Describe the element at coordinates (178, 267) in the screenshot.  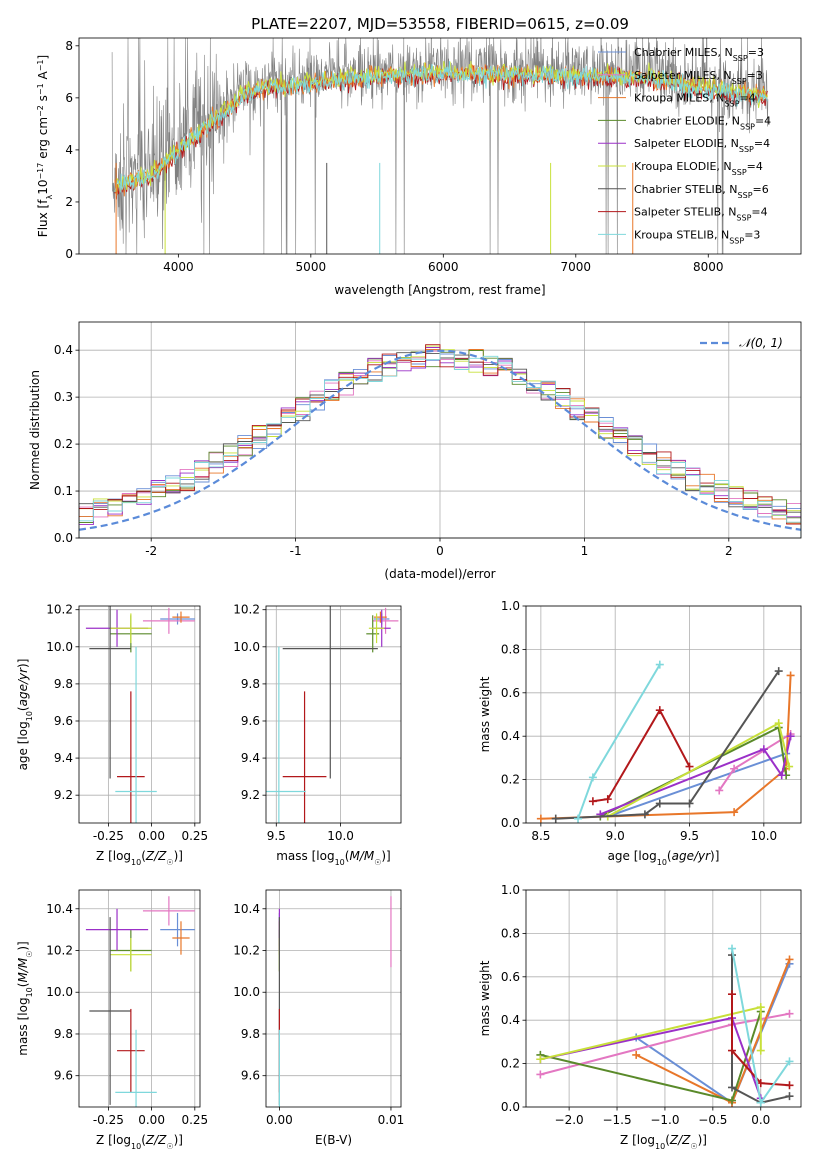
I see `x-tick-label: 4000` at that location.